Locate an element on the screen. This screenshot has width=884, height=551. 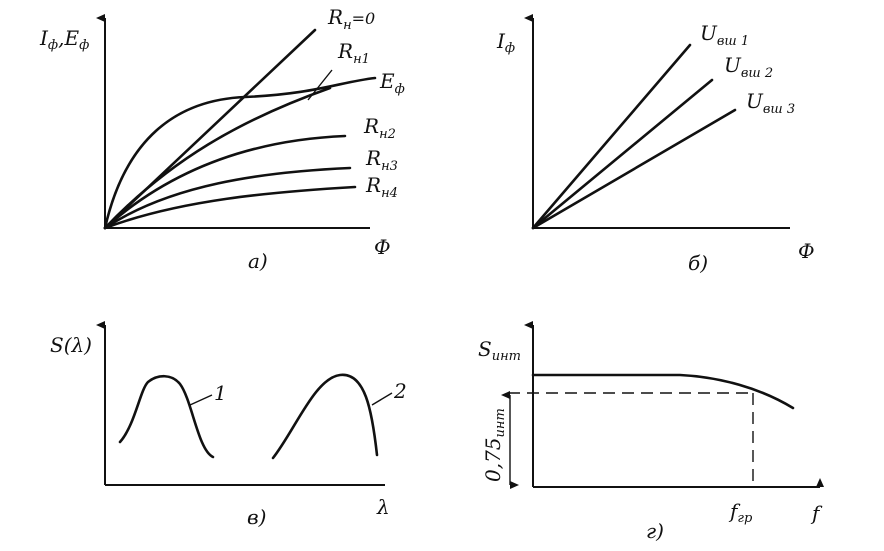
cutoff-label: fгр is located at coordinates (740, 512).